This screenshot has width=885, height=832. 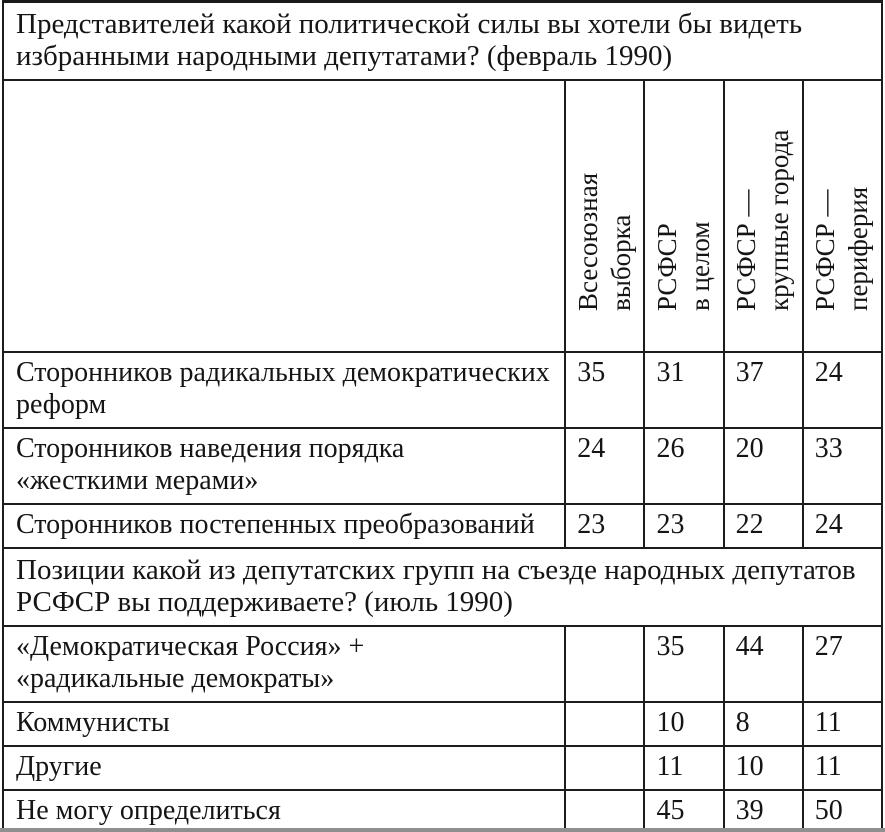 I want to click on column-header-union-sample: Всесоюзная выборка, so click(x=605, y=216).